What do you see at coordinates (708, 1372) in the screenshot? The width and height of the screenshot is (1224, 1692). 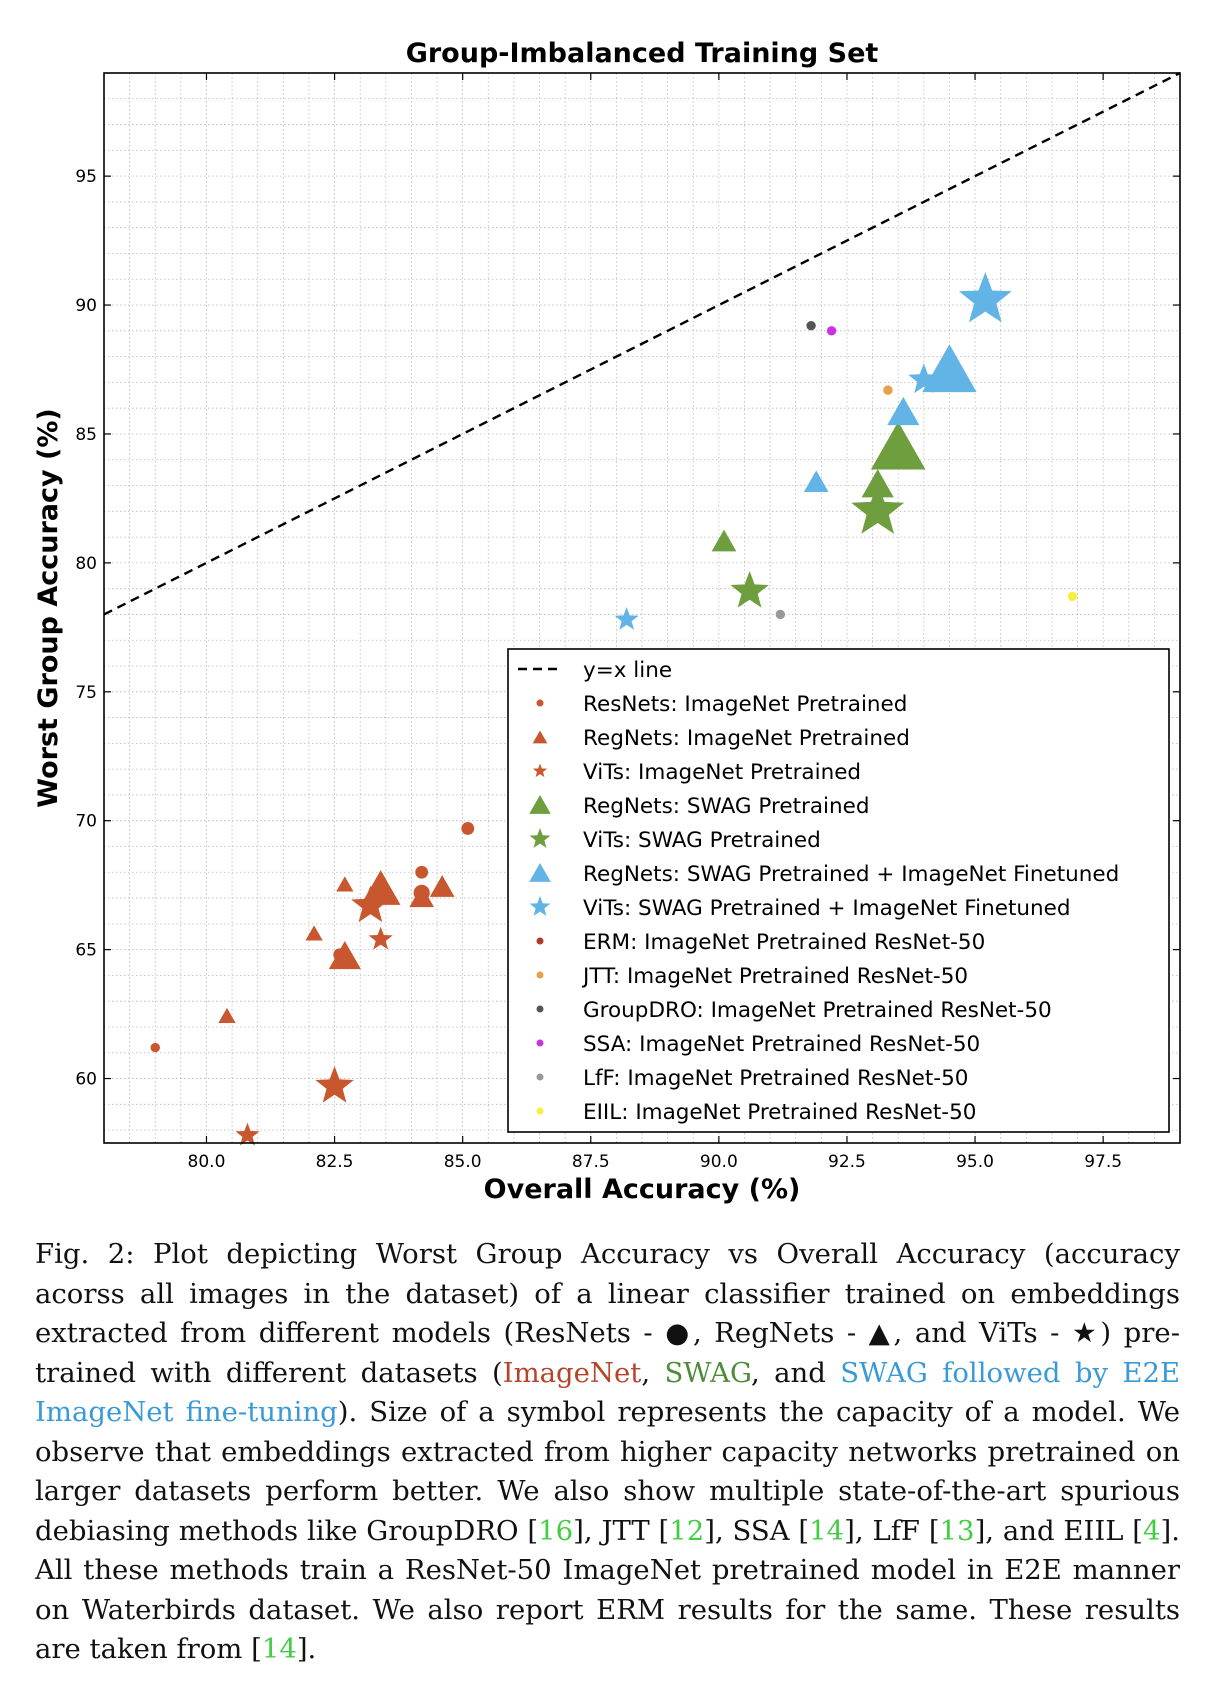 I see `caption-swag: SWAG` at bounding box center [708, 1372].